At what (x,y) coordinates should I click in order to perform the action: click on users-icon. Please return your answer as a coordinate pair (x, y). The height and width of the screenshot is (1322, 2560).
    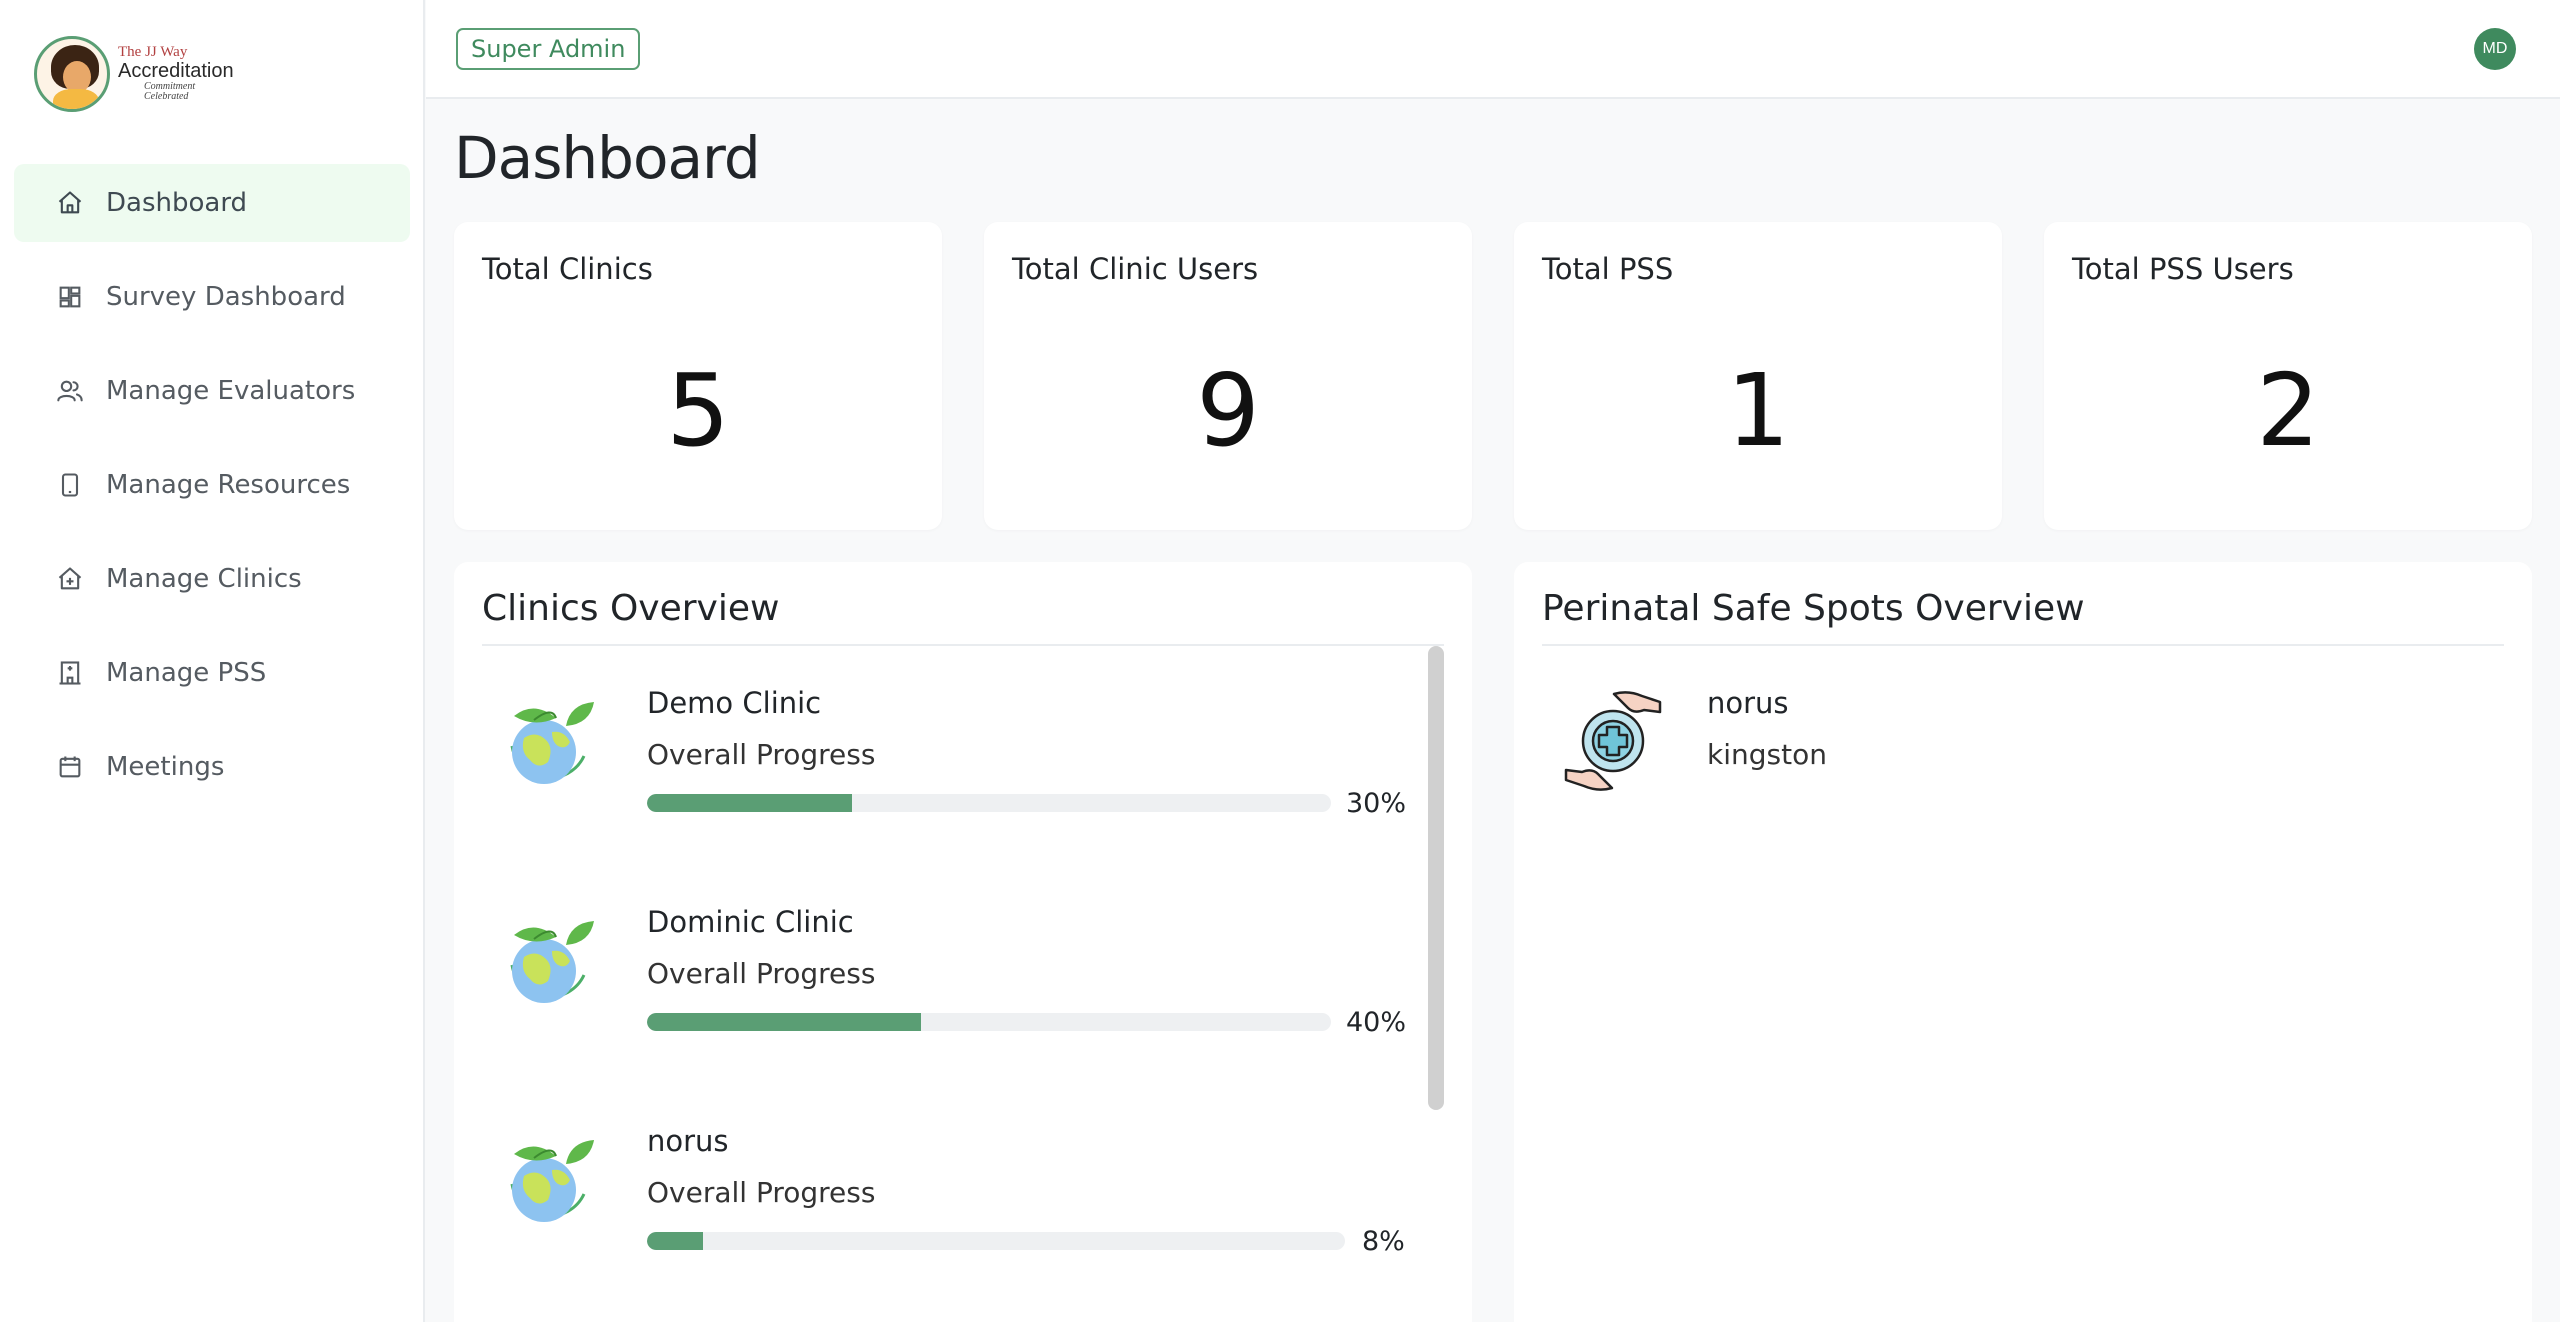
    Looking at the image, I should click on (70, 391).